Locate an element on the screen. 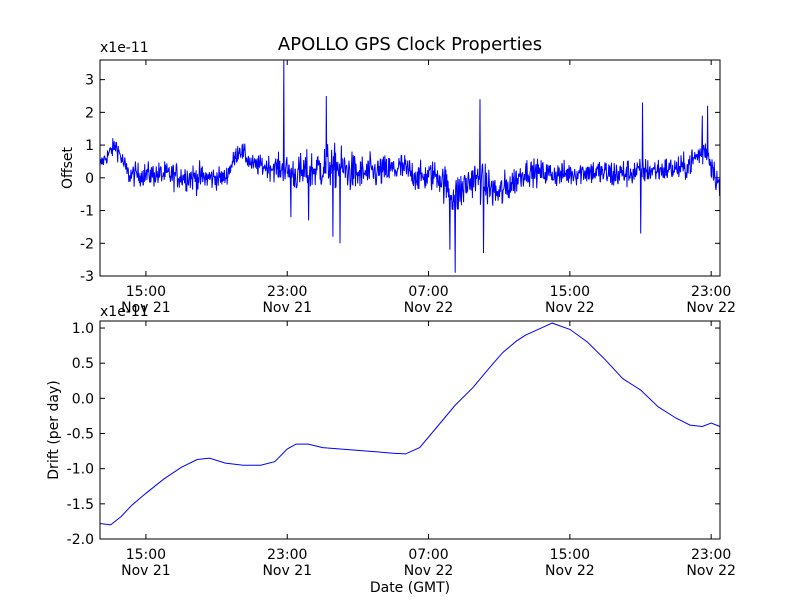 The width and height of the screenshot is (800, 600). offset-x-tick-time: 07:00 is located at coordinates (428, 292).